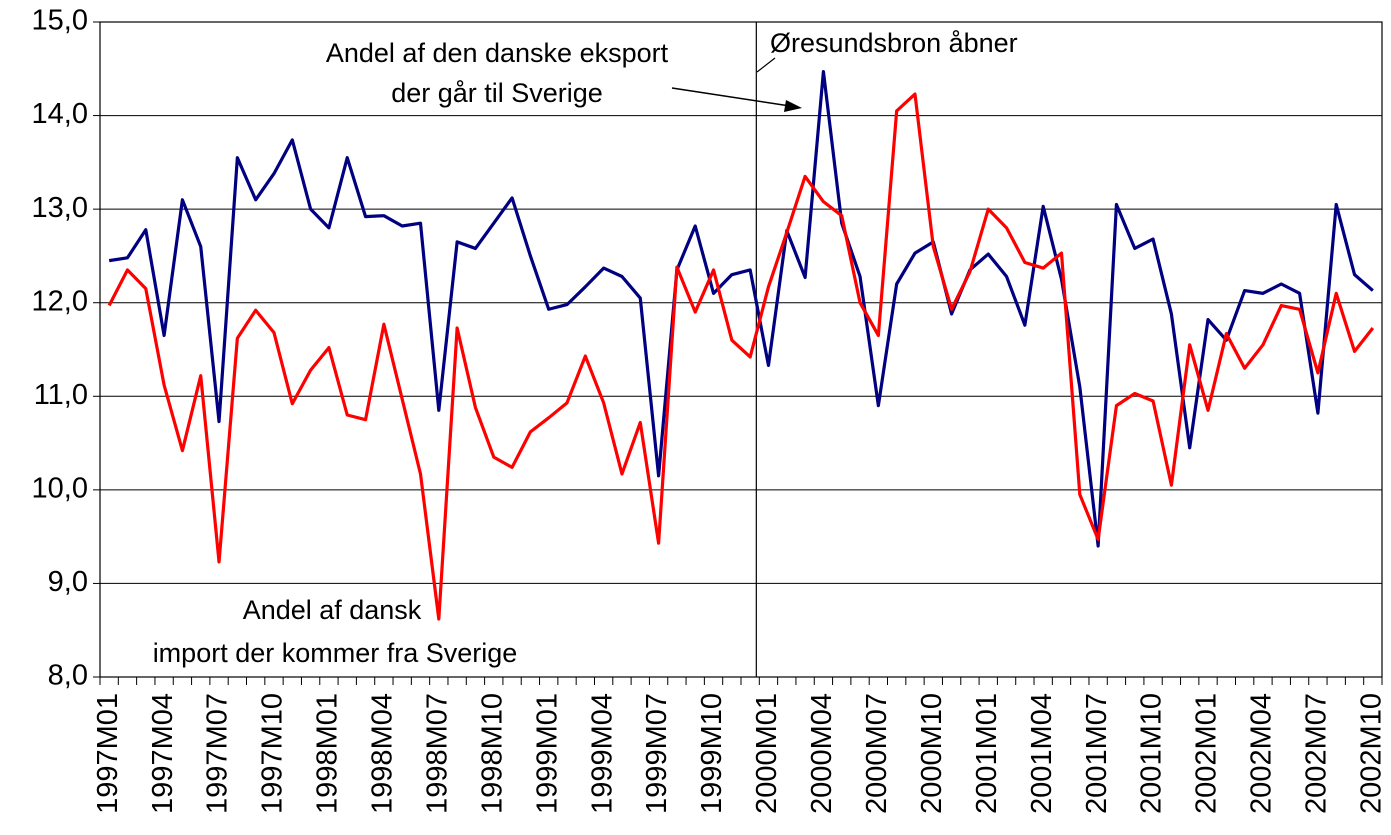 The width and height of the screenshot is (1391, 835). I want to click on x-tick-label: 1999M04, so click(602, 753).